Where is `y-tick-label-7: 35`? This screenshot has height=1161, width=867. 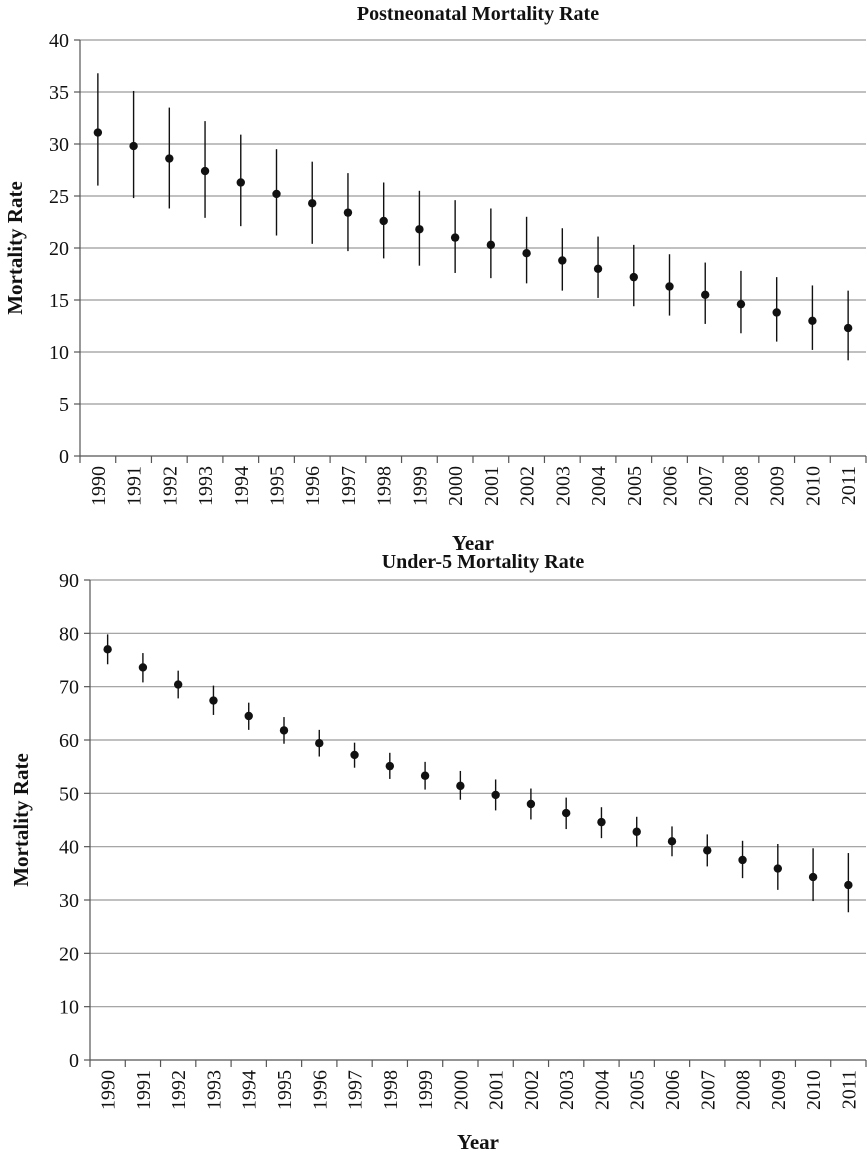
y-tick-label-7: 35 is located at coordinates (59, 93).